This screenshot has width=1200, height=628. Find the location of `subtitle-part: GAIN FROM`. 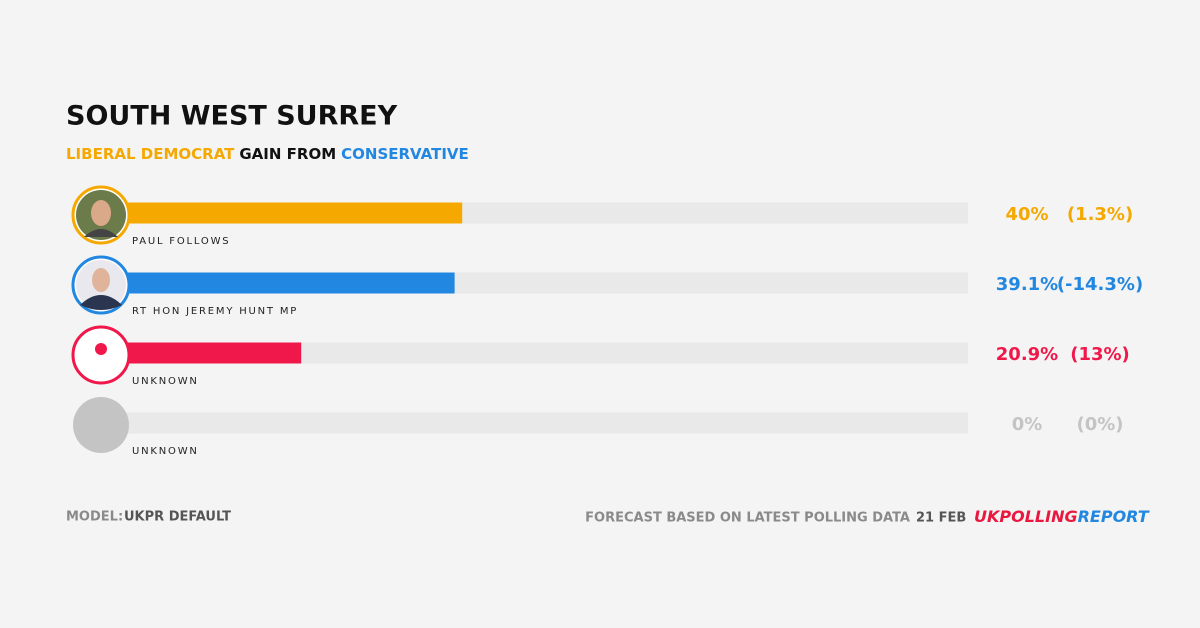

subtitle-part: GAIN FROM is located at coordinates (287, 154).